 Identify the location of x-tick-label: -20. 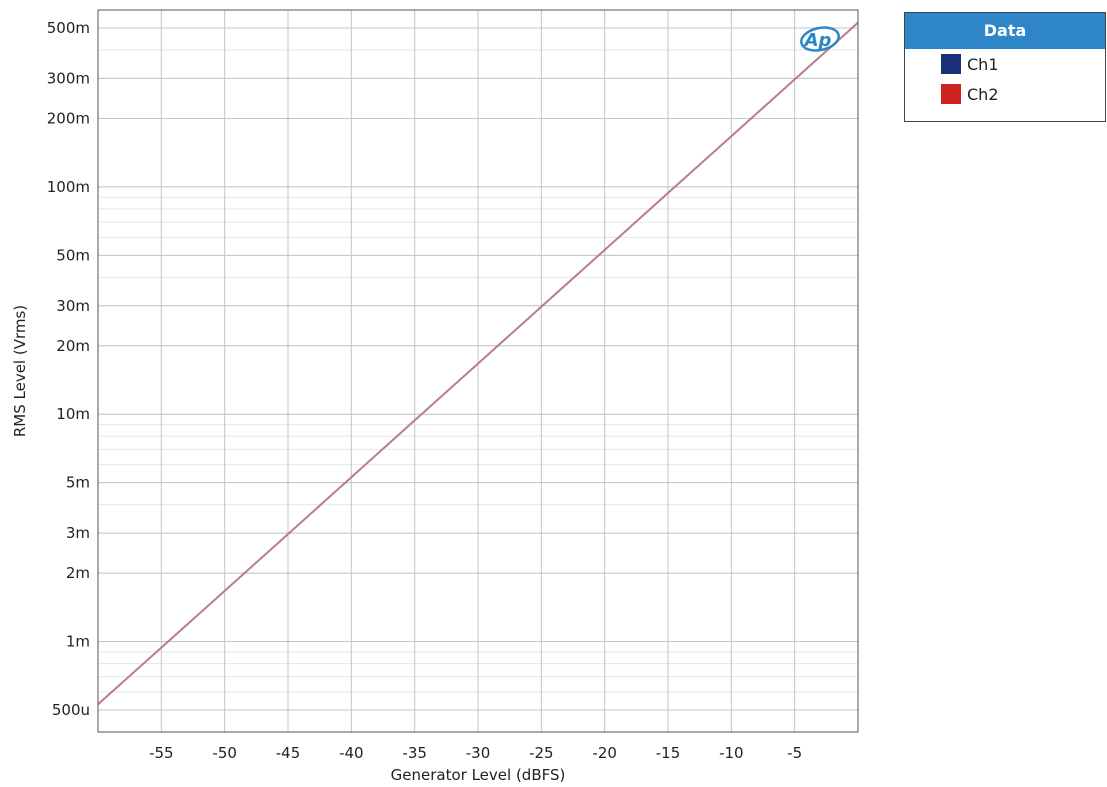
(604, 753).